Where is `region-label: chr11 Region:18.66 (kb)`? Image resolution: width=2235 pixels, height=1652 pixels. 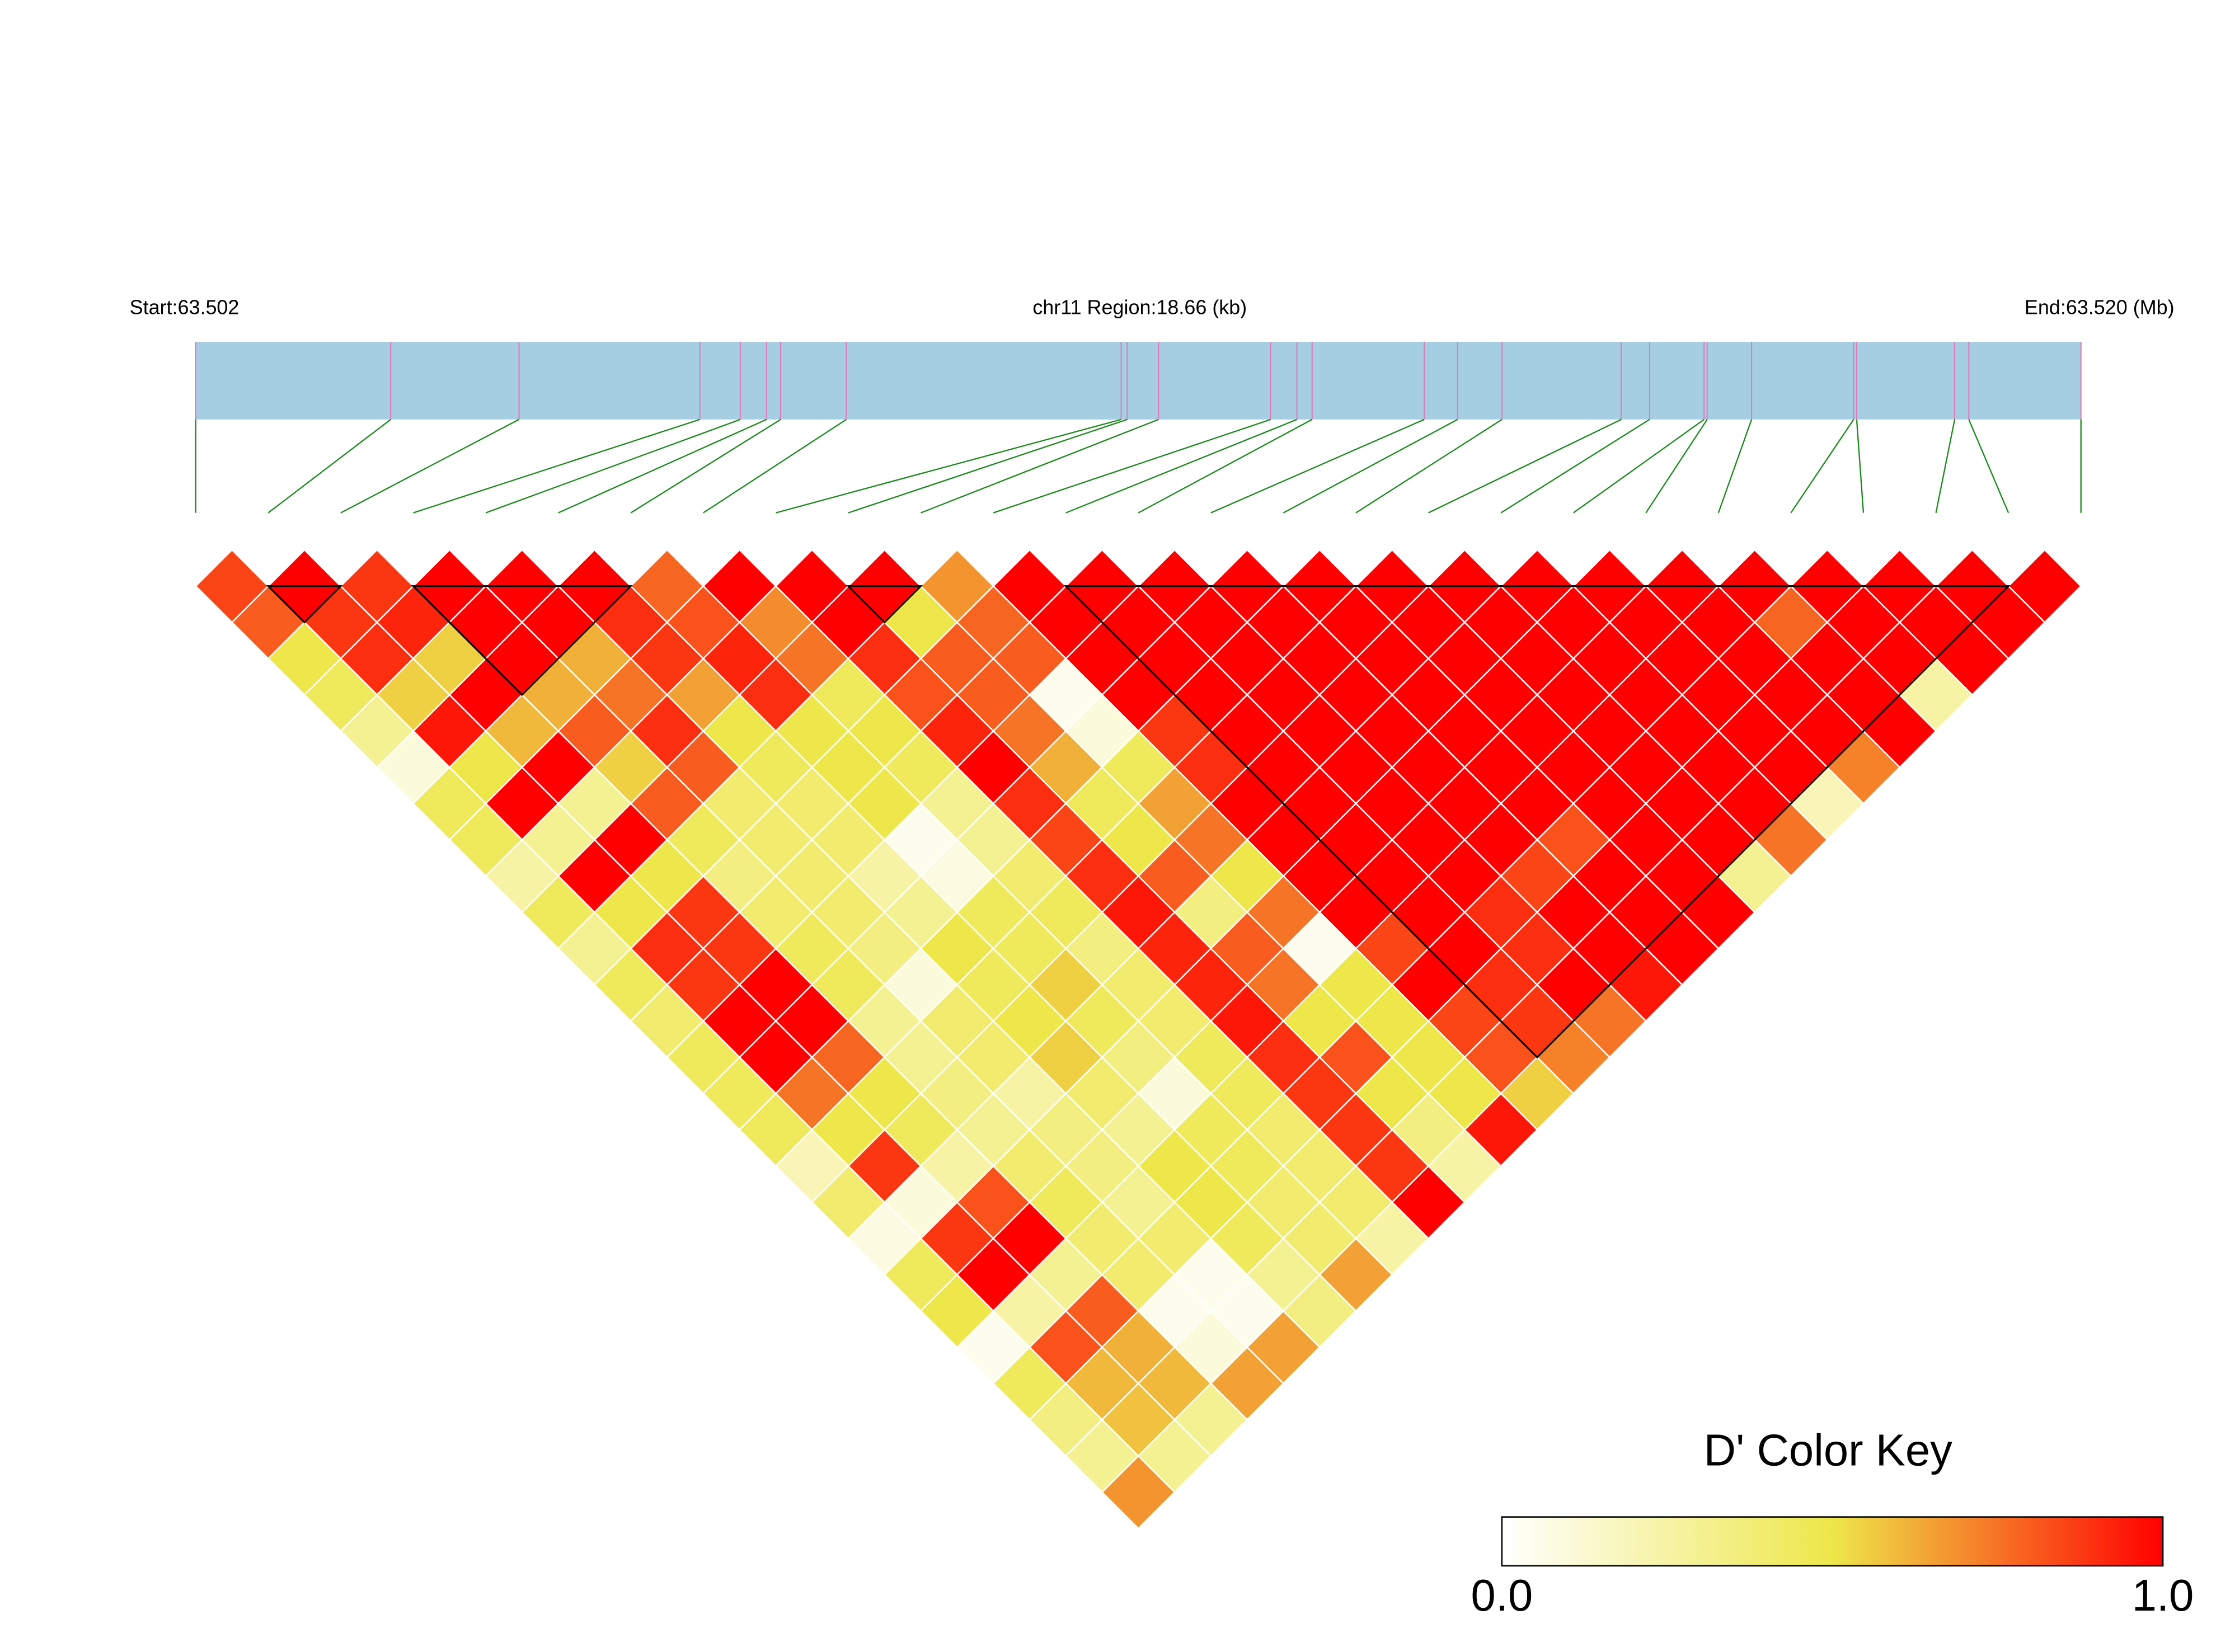
region-label: chr11 Region:18.66 (kb) is located at coordinates (1139, 308).